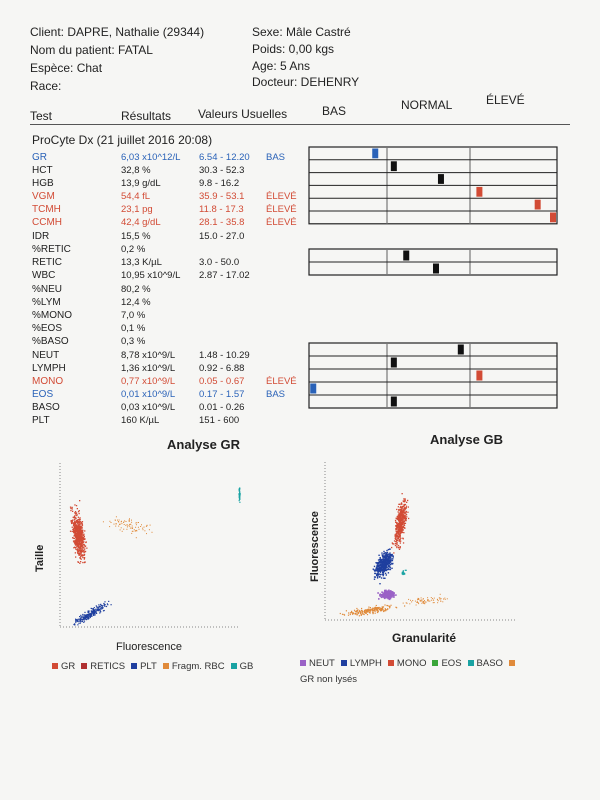 This screenshot has height=800, width=600. Describe the element at coordinates (404, 572) in the screenshot. I see `baso-cluster` at that location.